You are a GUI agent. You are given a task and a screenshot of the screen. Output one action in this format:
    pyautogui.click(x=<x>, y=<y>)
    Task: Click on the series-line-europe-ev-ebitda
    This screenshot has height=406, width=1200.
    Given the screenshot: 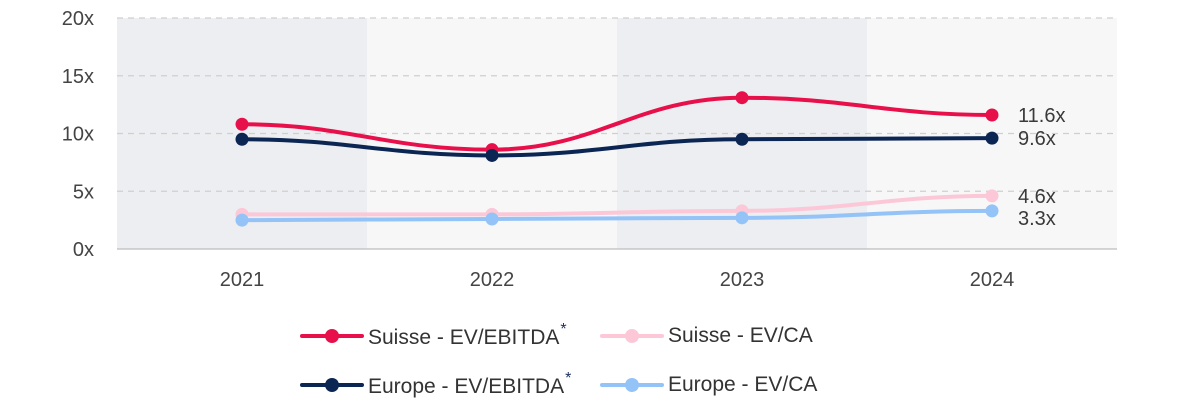 What is the action you would take?
    pyautogui.click(x=617, y=147)
    